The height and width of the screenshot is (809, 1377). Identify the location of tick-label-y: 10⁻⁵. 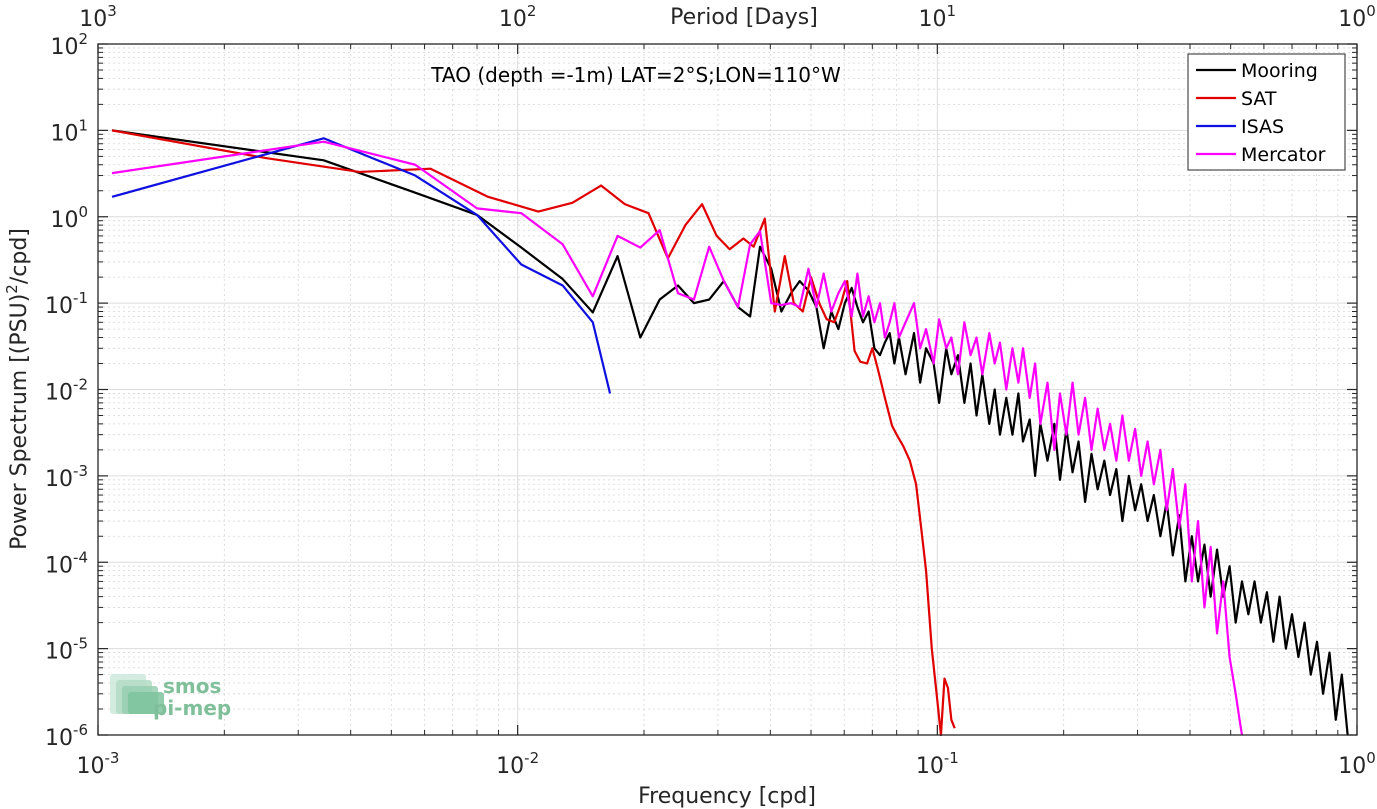
(66, 650).